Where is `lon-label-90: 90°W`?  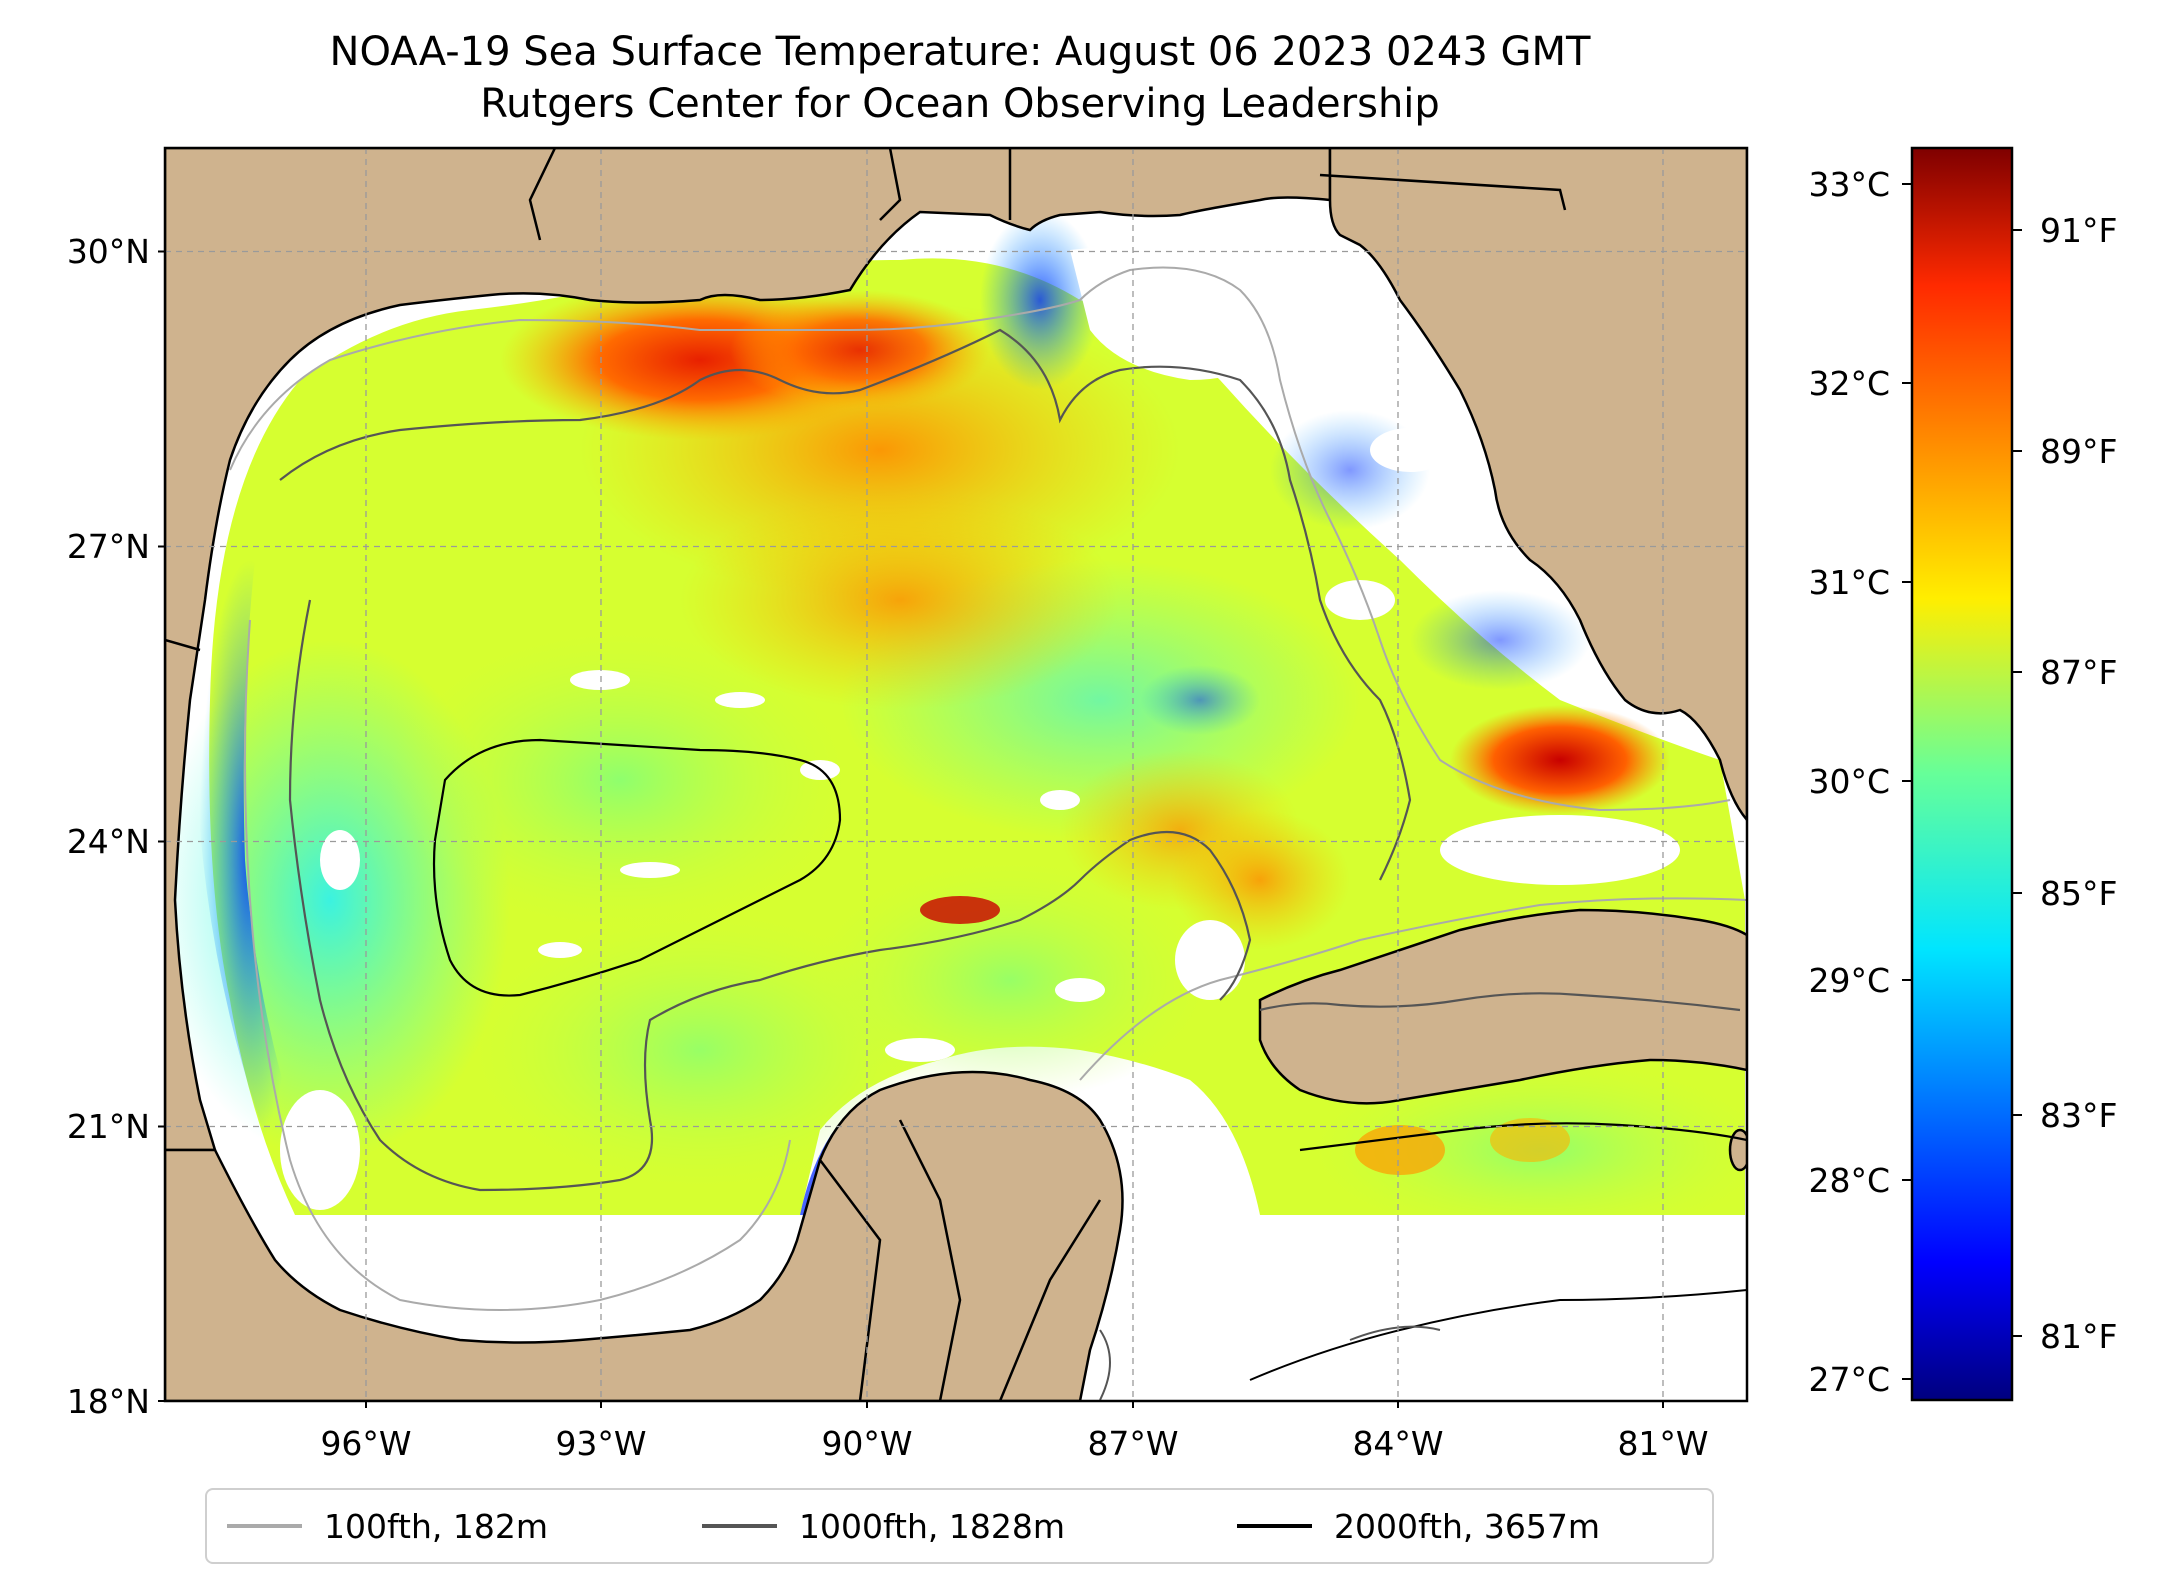 lon-label-90: 90°W is located at coordinates (866, 1443).